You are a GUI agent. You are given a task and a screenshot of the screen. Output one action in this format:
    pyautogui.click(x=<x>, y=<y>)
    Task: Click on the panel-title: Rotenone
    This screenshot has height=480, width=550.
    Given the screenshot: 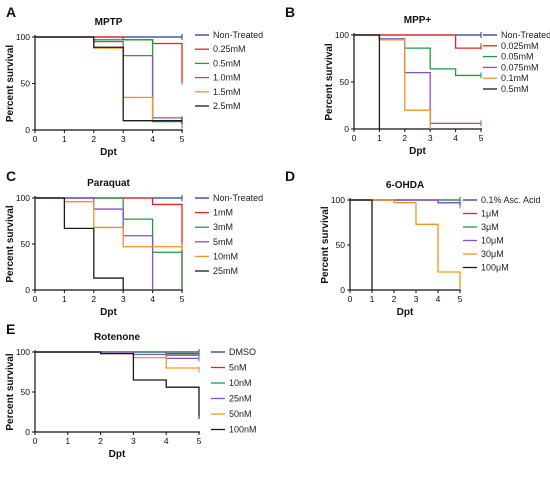 What is the action you would take?
    pyautogui.click(x=117, y=337)
    